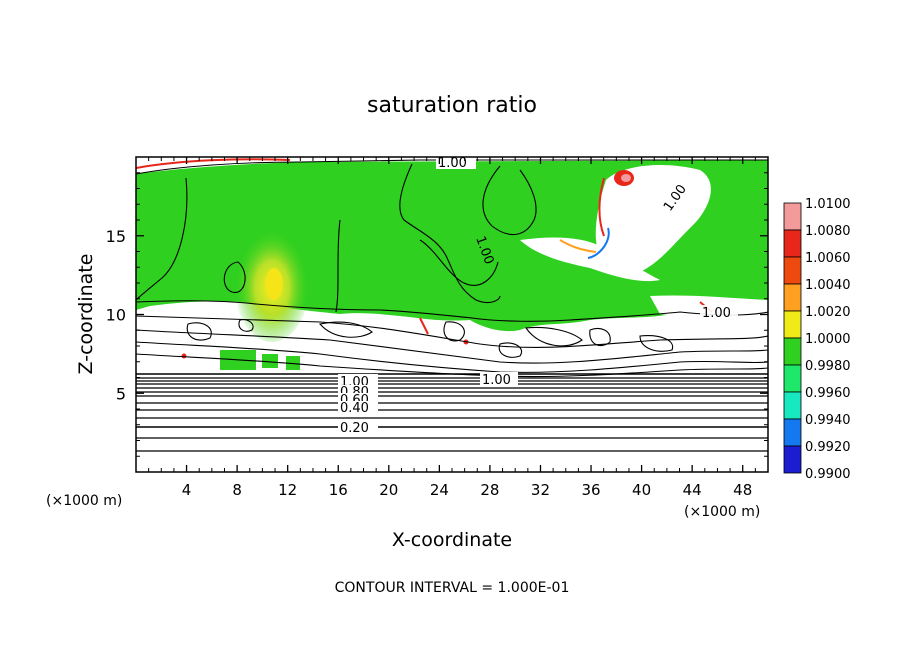  Describe the element at coordinates (828, 285) in the screenshot. I see `colorbar-label: 1.0040` at that location.